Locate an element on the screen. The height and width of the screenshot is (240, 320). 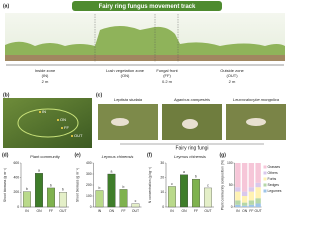
y-tick-label: 50 is located at coordinates (231, 185).